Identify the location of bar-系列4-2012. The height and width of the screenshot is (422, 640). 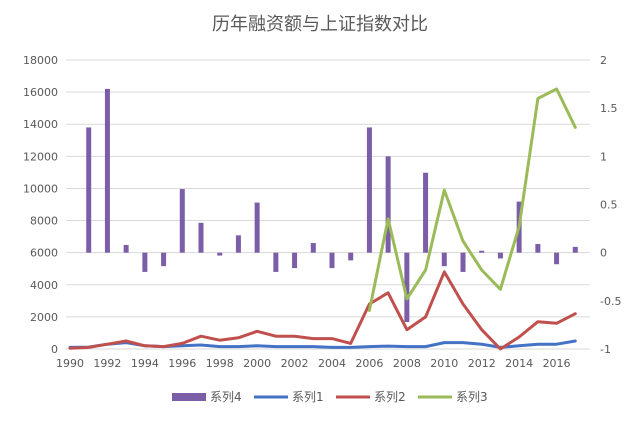
(482, 251).